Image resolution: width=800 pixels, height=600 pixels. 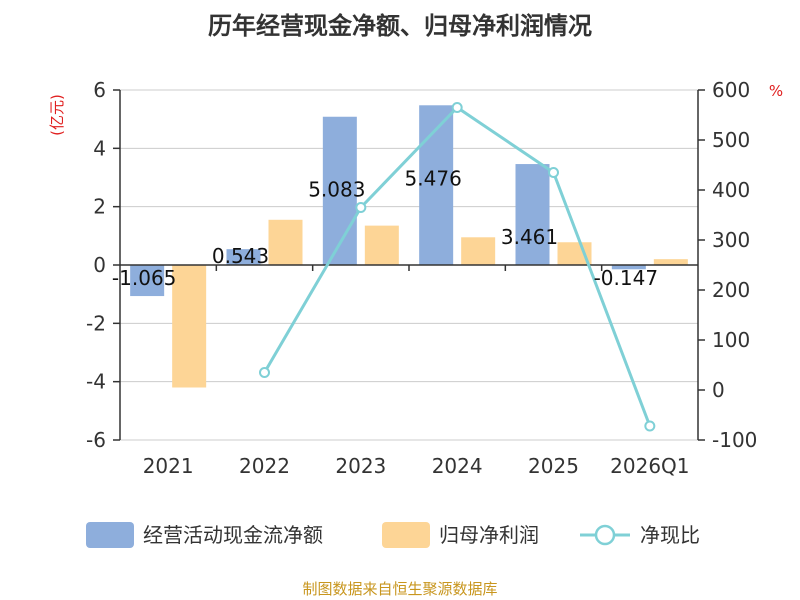 I want to click on left-tick-label: -6, so click(x=96, y=440).